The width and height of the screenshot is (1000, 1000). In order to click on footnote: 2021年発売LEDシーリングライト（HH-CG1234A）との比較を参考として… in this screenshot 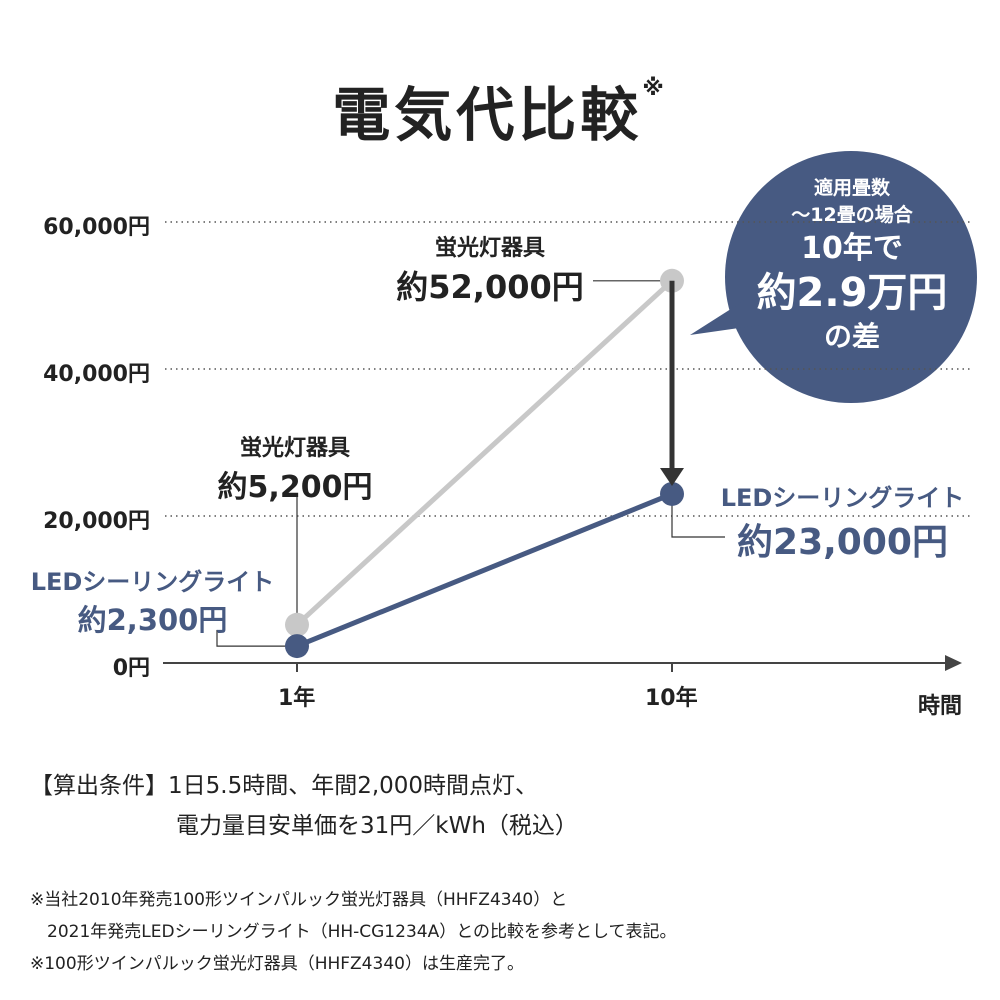, I will do `click(353, 932)`.